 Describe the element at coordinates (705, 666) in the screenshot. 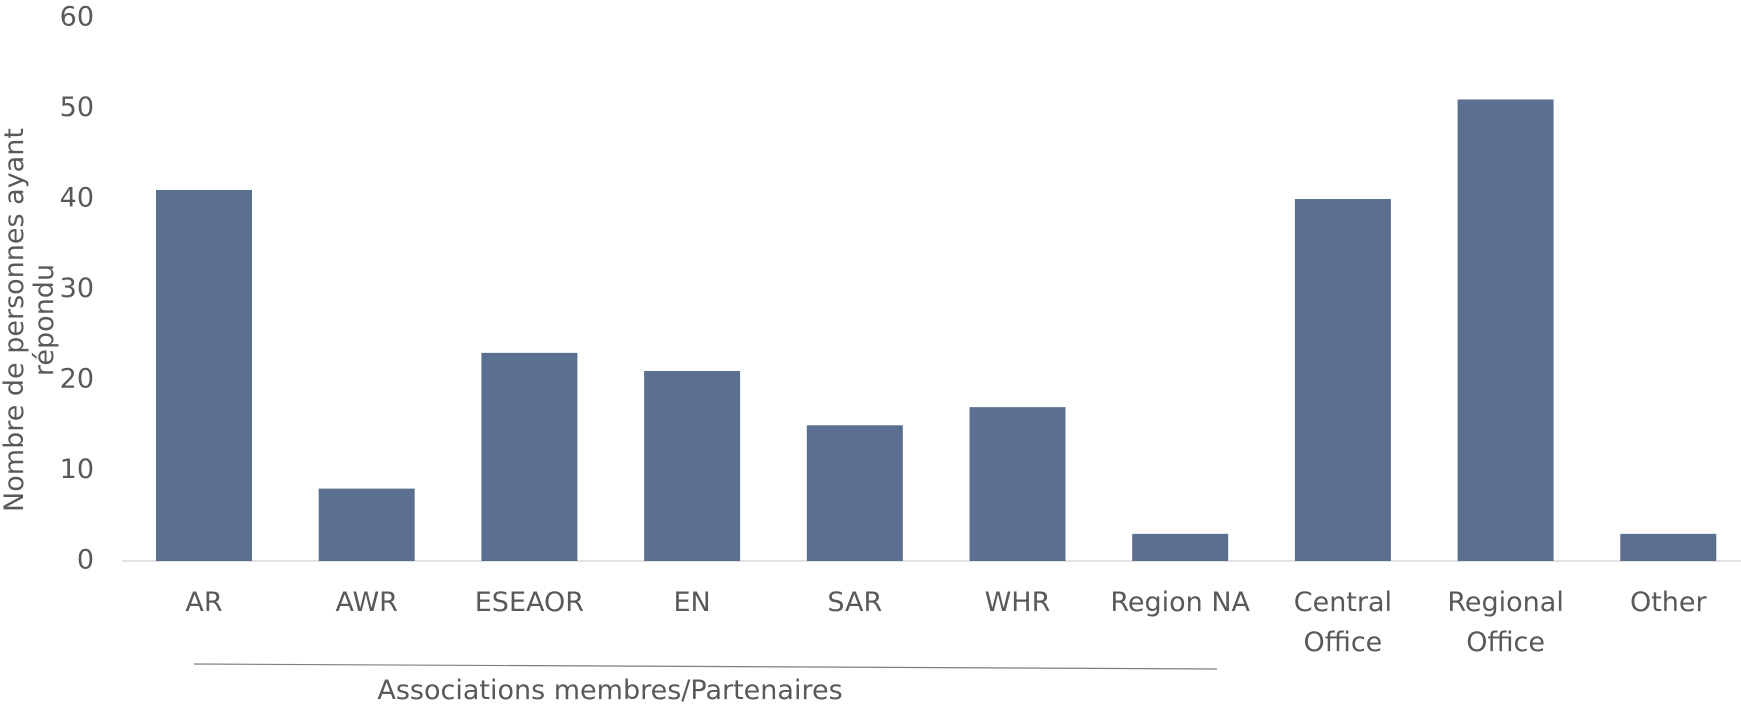

I see `group-bracket` at that location.